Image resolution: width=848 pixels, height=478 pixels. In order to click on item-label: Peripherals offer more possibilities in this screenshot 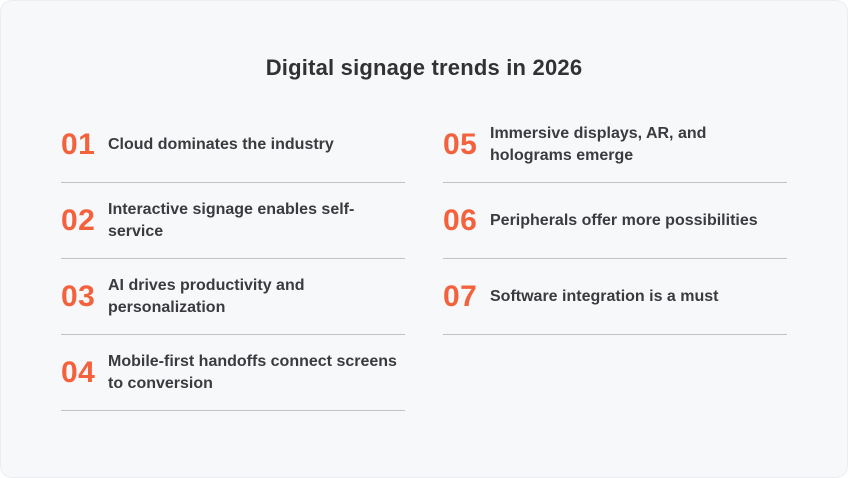, I will do `click(624, 220)`.